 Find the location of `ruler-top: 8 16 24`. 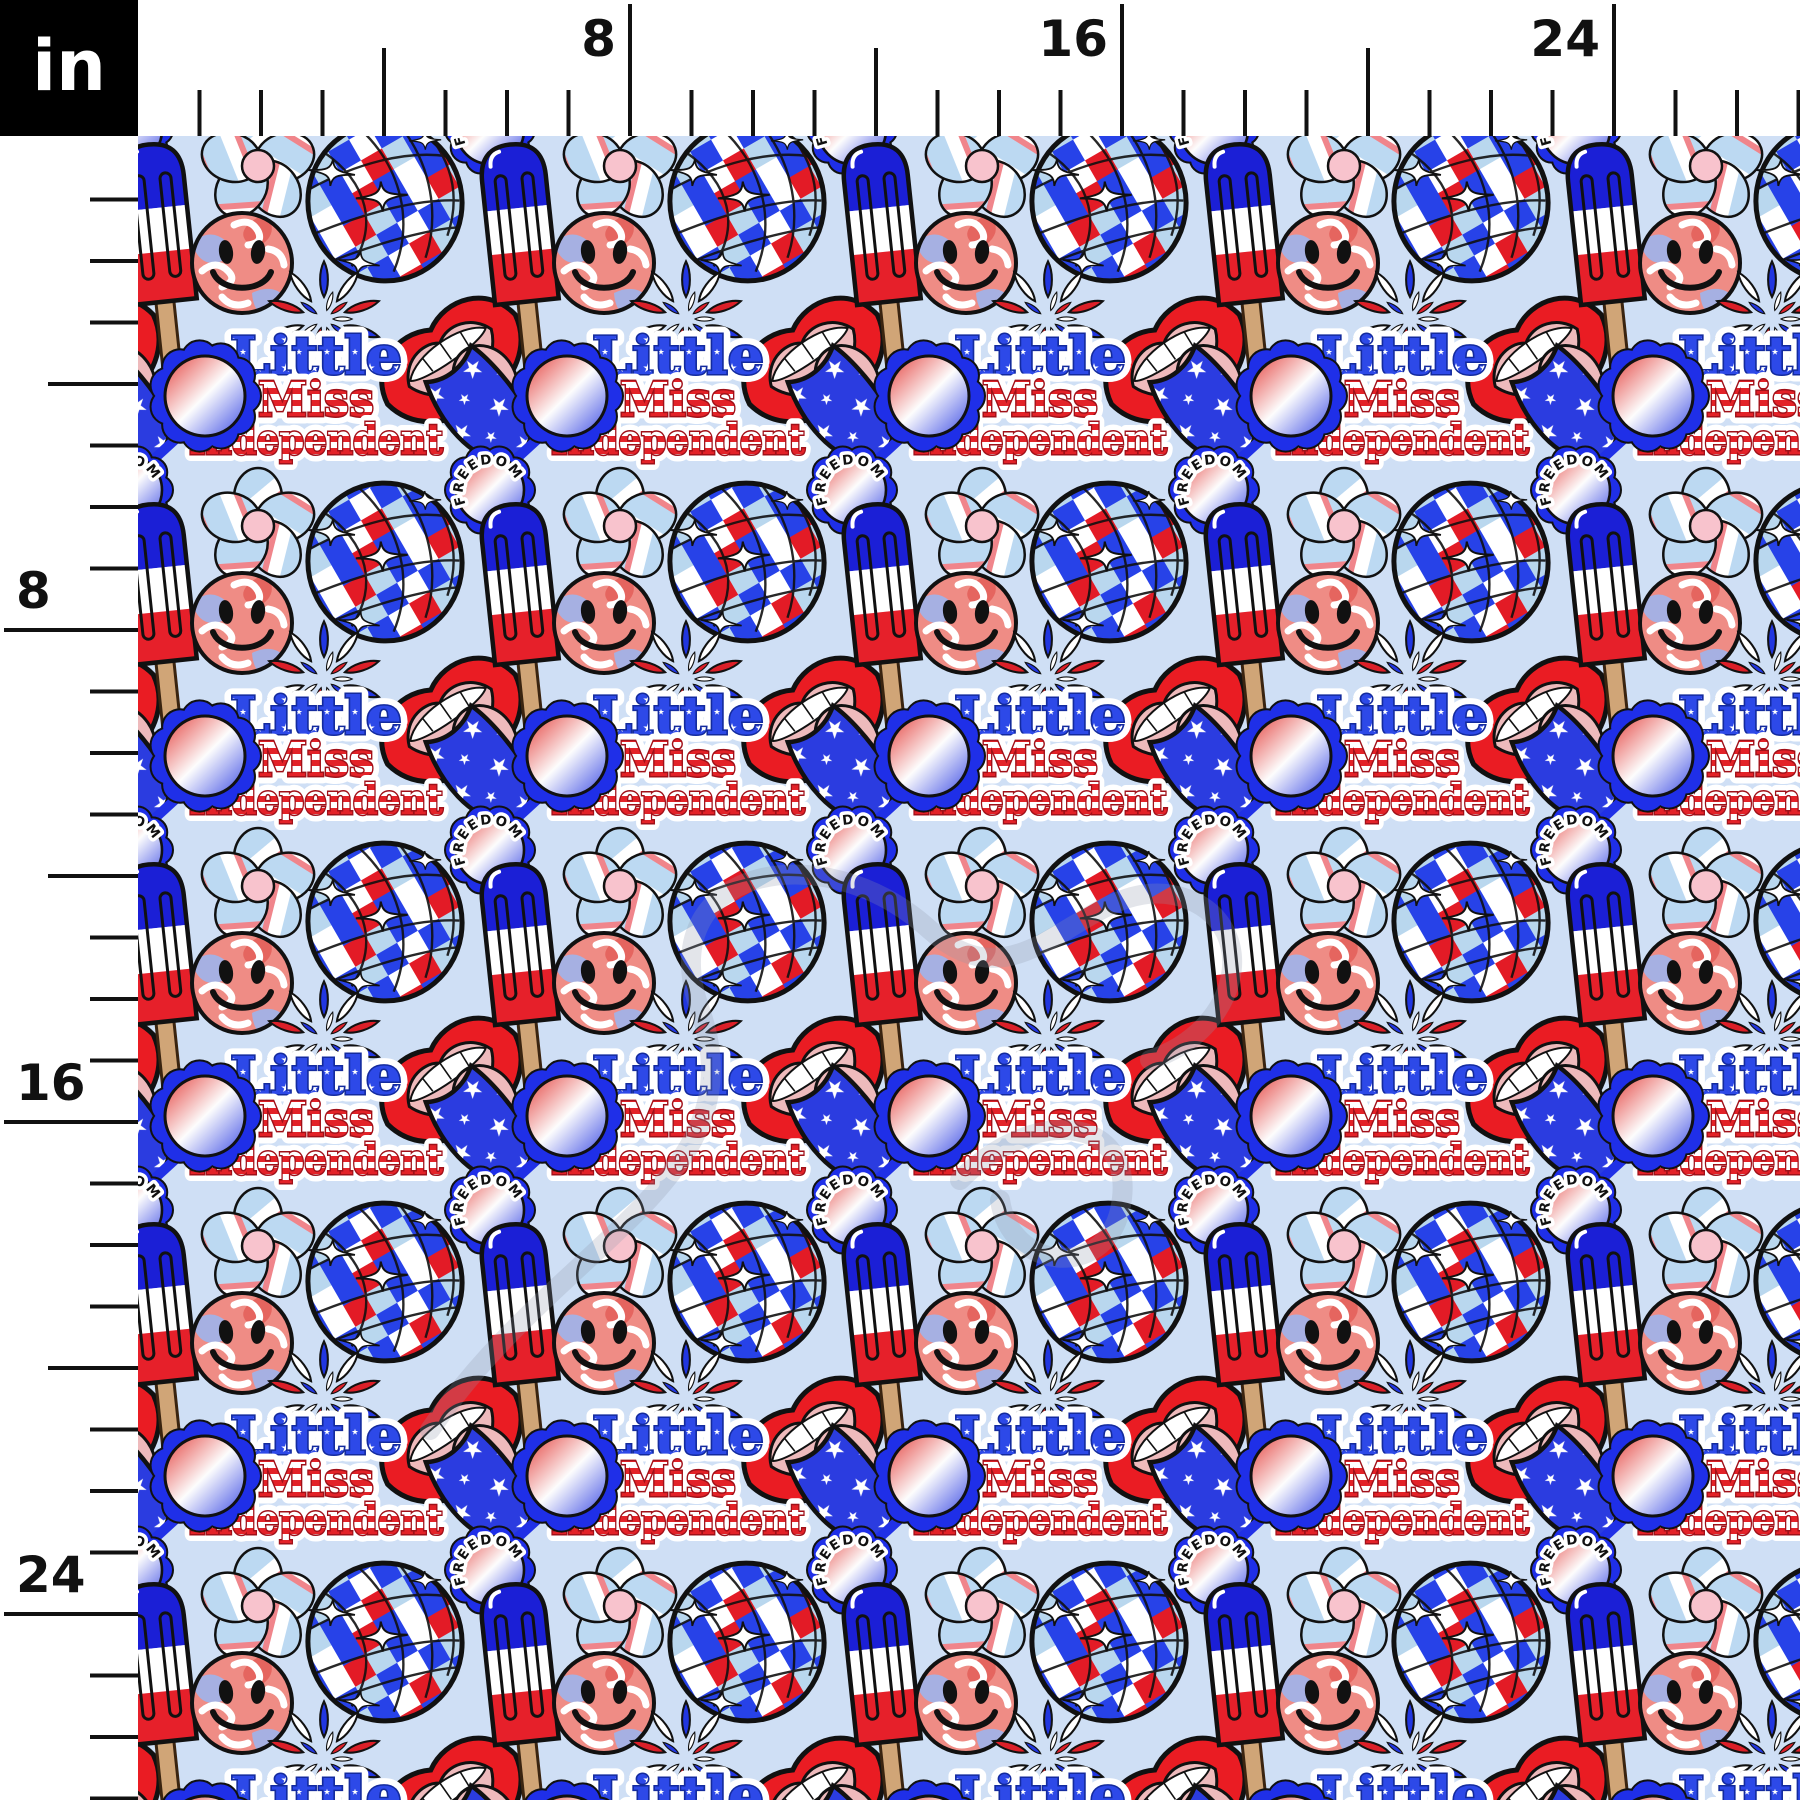

ruler-top: 8 16 24 is located at coordinates (900, 68).